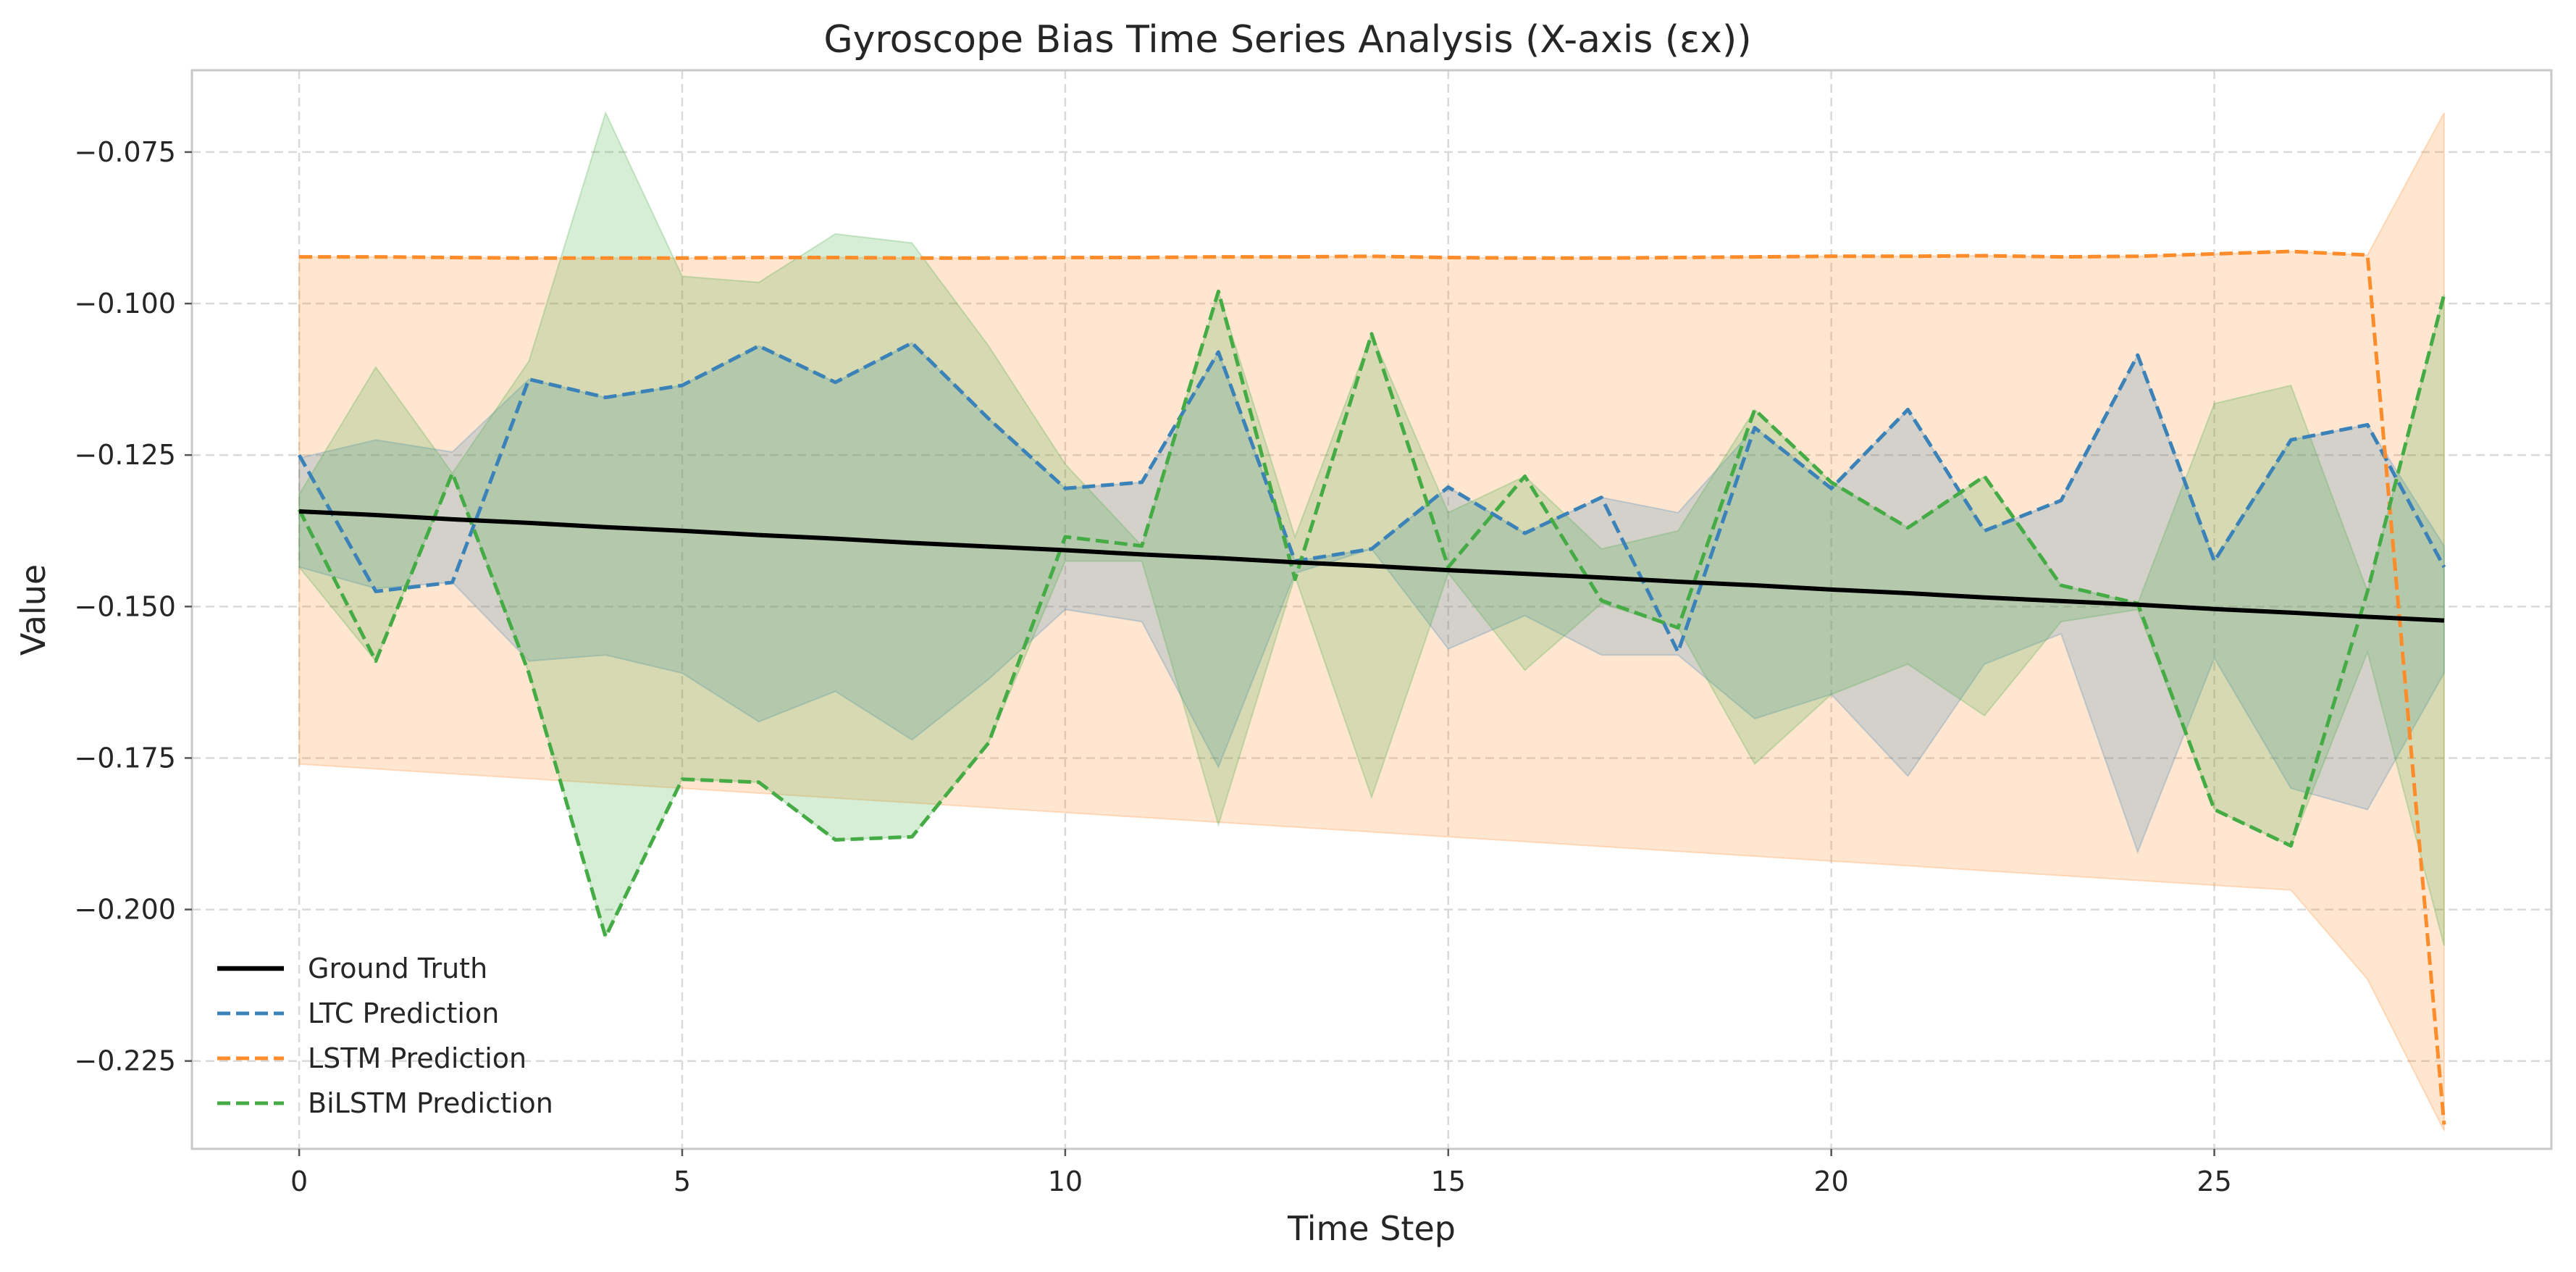  Describe the element at coordinates (125, 455) in the screenshot. I see `y-tick-label: −0.125` at that location.